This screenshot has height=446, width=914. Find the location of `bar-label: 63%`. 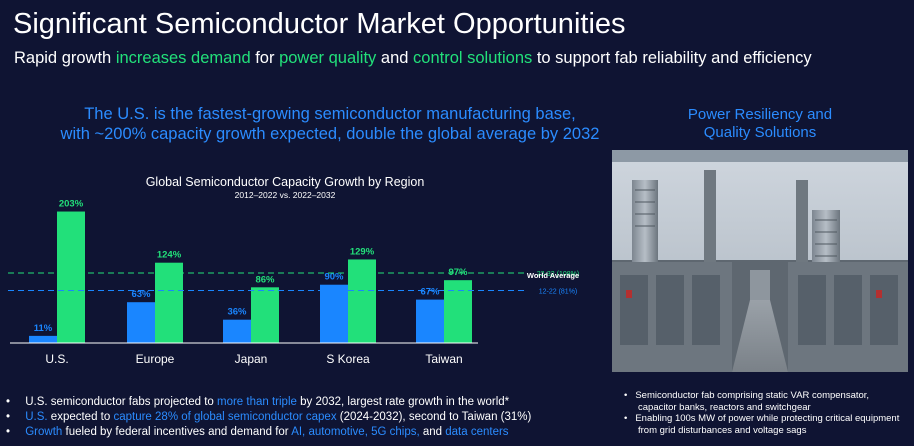

bar-label: 63% is located at coordinates (141, 294).